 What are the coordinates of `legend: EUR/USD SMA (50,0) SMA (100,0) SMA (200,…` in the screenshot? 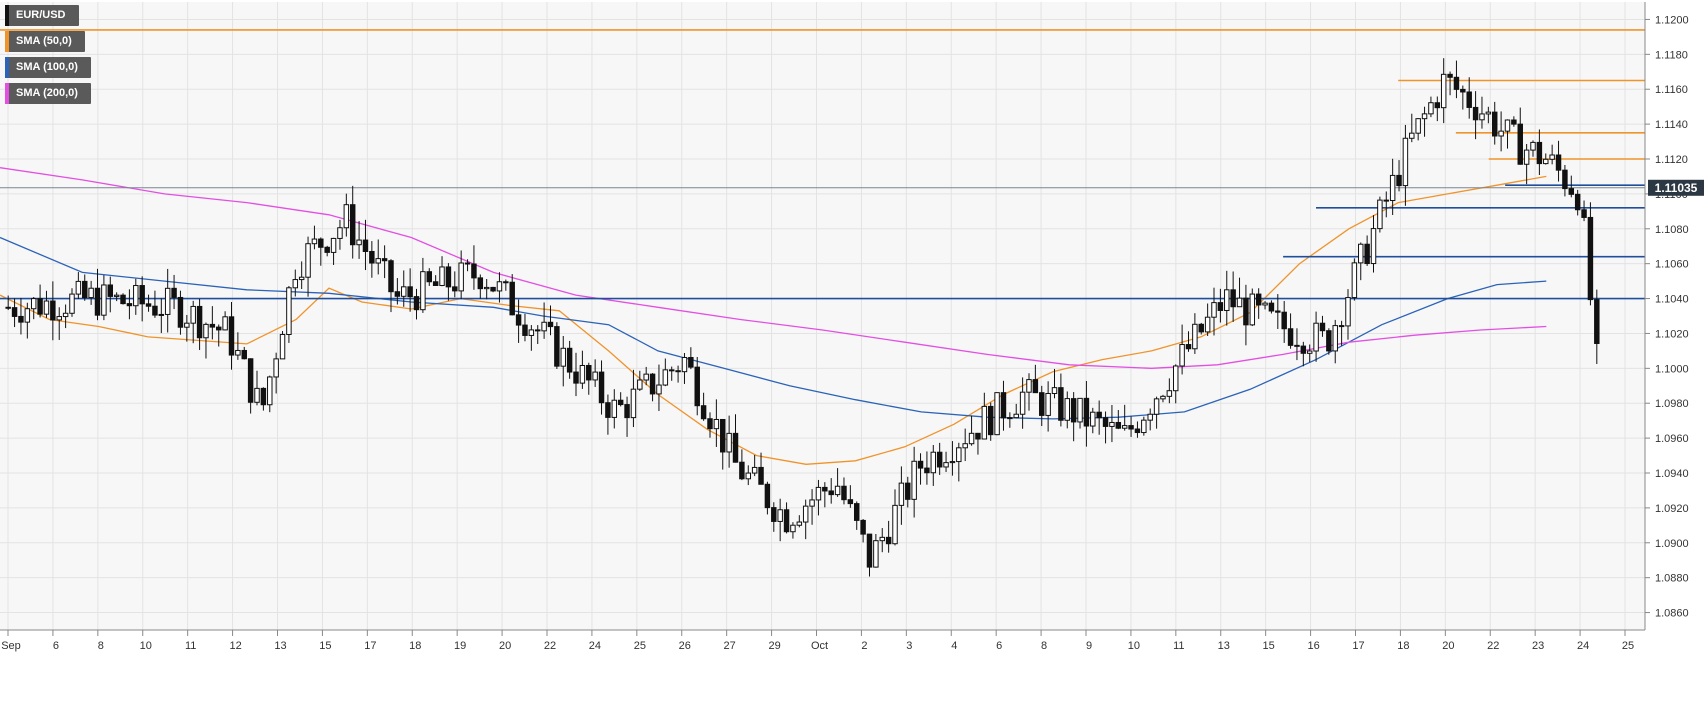 It's located at (48, 57).